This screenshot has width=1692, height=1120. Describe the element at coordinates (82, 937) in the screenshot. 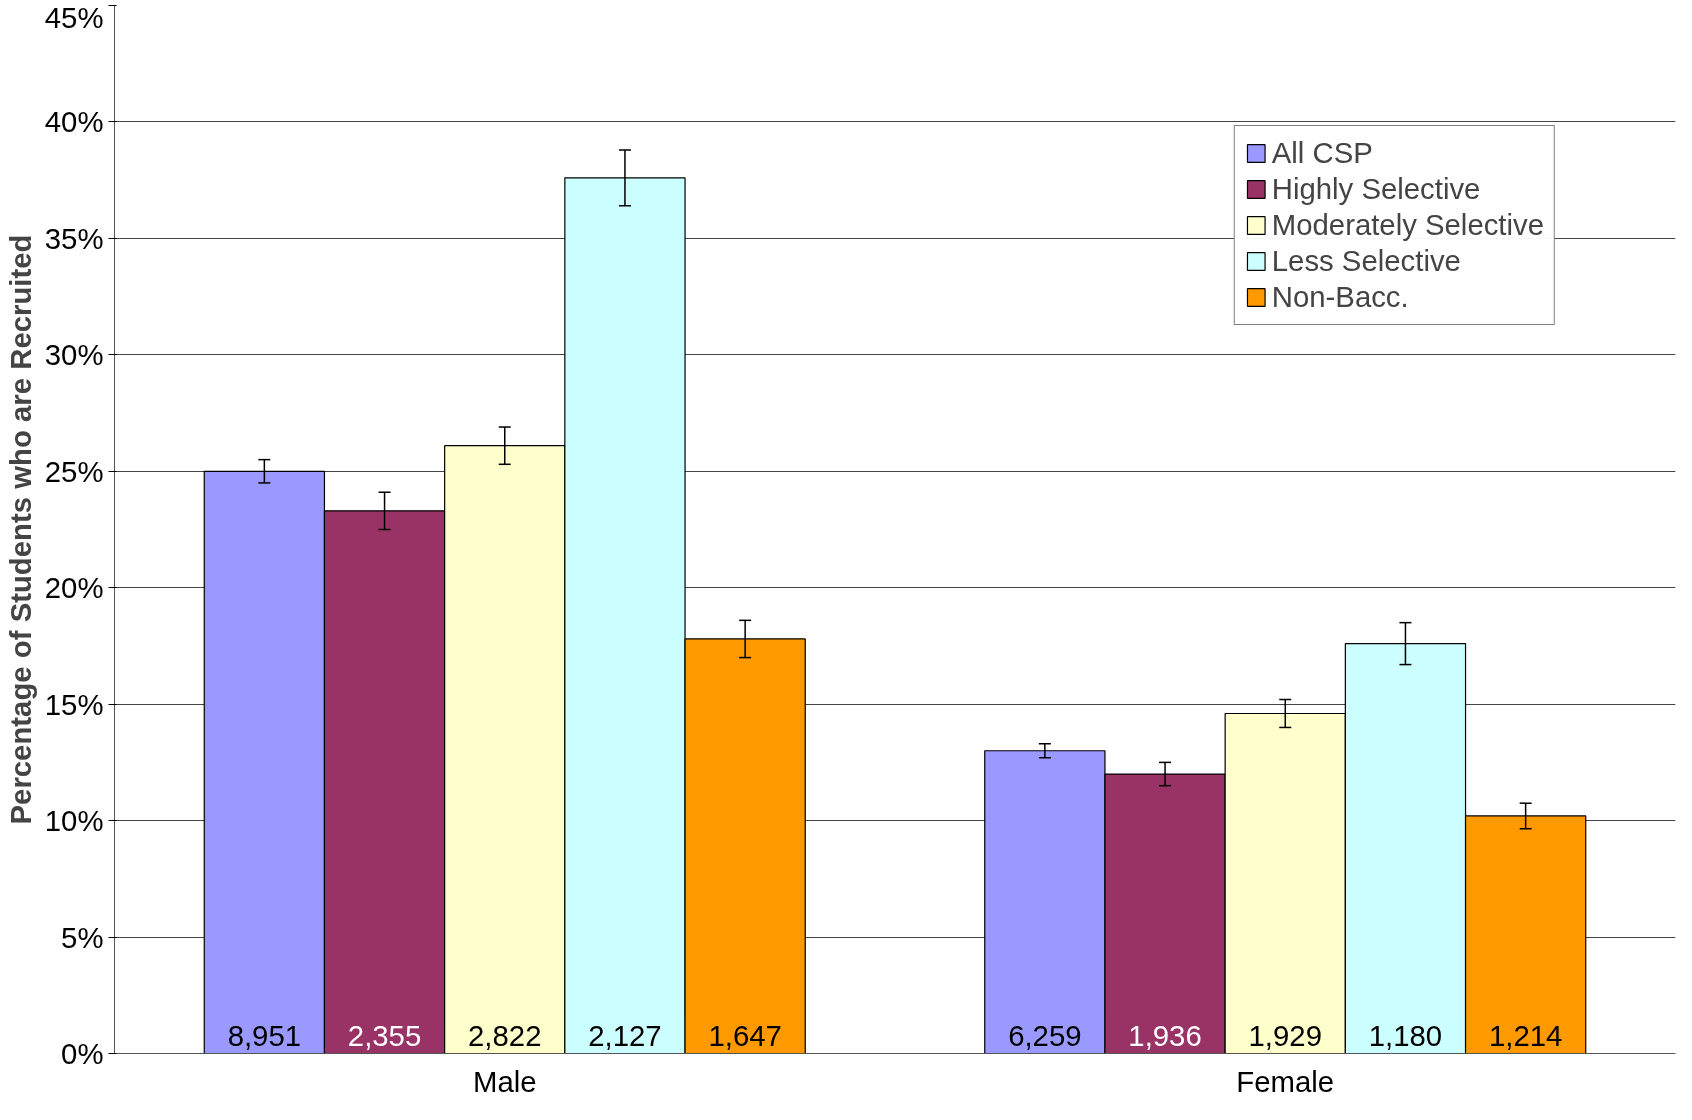

I see `y-tick-label: 5%` at that location.